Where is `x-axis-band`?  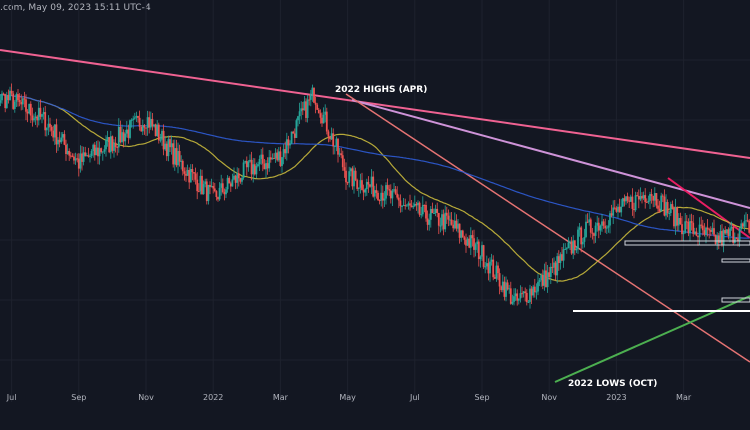 x-axis-band is located at coordinates (375, 416).